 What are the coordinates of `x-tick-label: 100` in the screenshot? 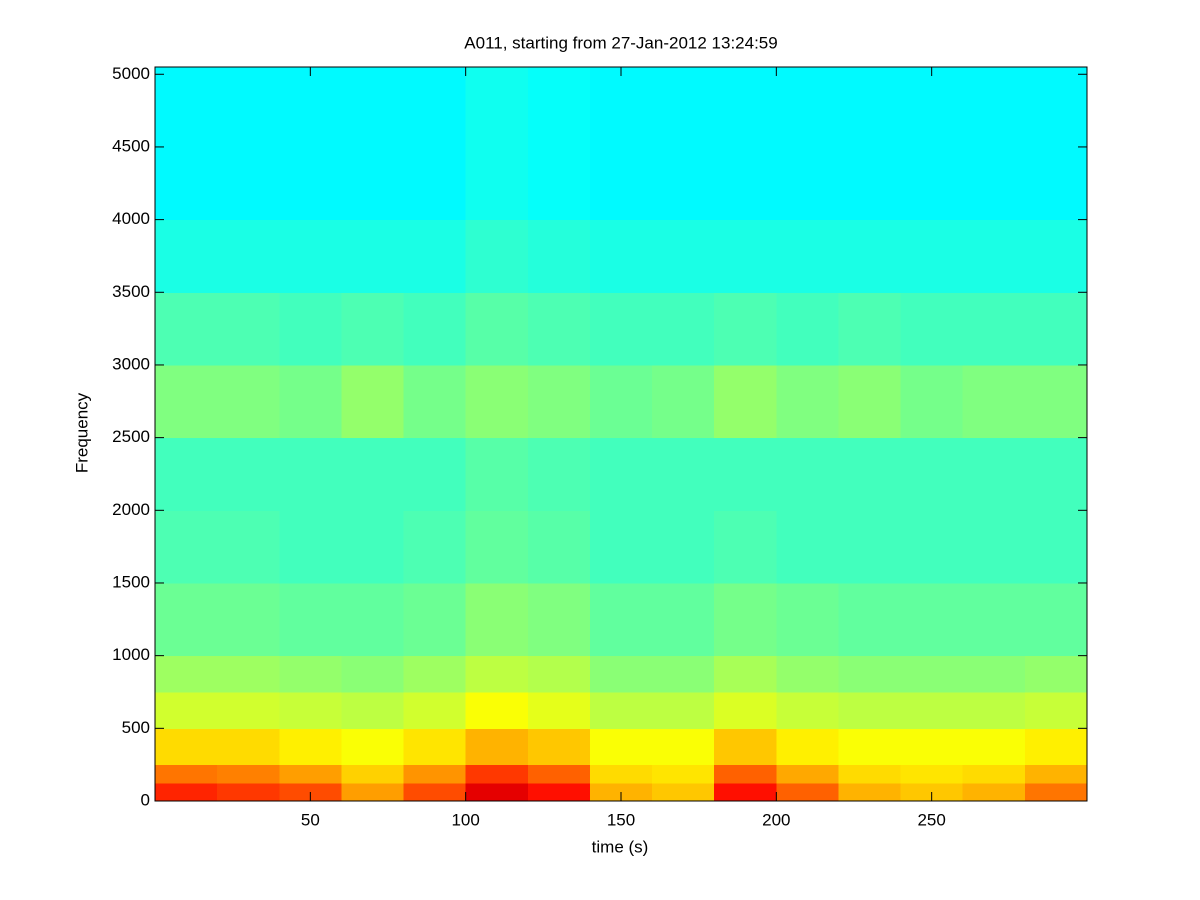 It's located at (465, 819).